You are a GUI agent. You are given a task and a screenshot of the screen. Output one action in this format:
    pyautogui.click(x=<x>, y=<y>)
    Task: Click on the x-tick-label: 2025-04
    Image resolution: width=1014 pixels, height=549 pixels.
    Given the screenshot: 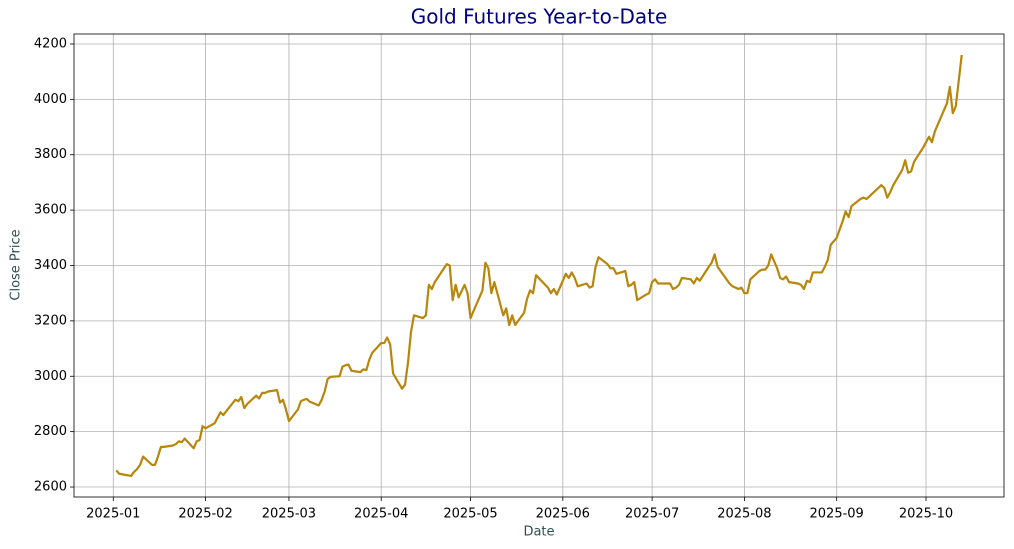 What is the action you would take?
    pyautogui.click(x=381, y=514)
    